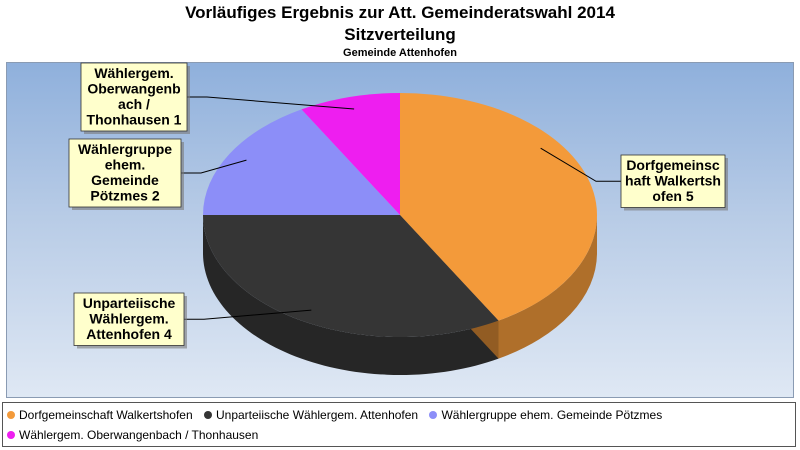 The height and width of the screenshot is (450, 800). I want to click on data-label-text: haft Walkertsh, so click(673, 181).